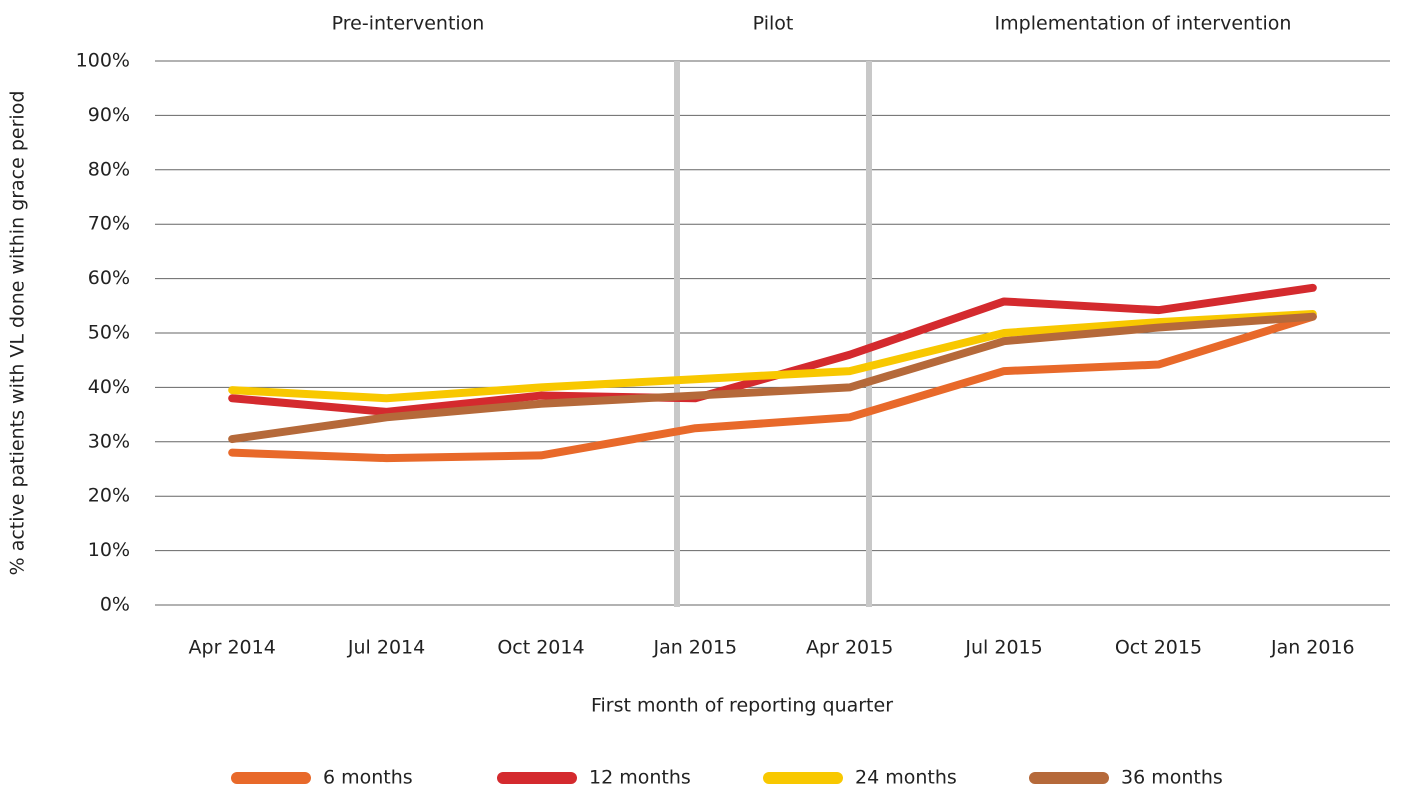 Image resolution: width=1402 pixels, height=798 pixels. Describe the element at coordinates (742, 706) in the screenshot. I see `x-axis-title: First month of reporting quarter` at that location.